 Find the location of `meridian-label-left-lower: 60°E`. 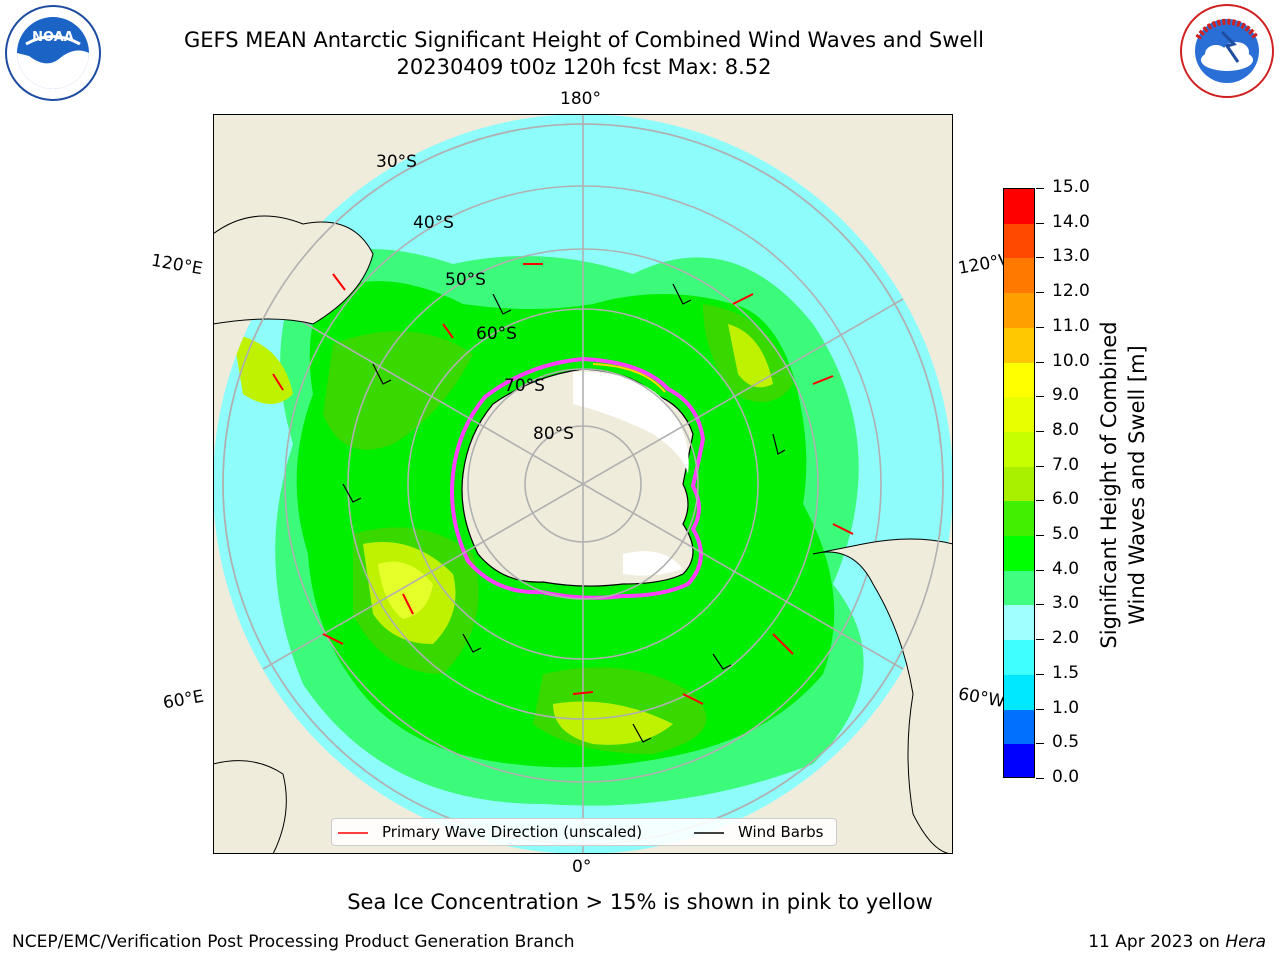

meridian-label-left-lower: 60°E is located at coordinates (183, 700).